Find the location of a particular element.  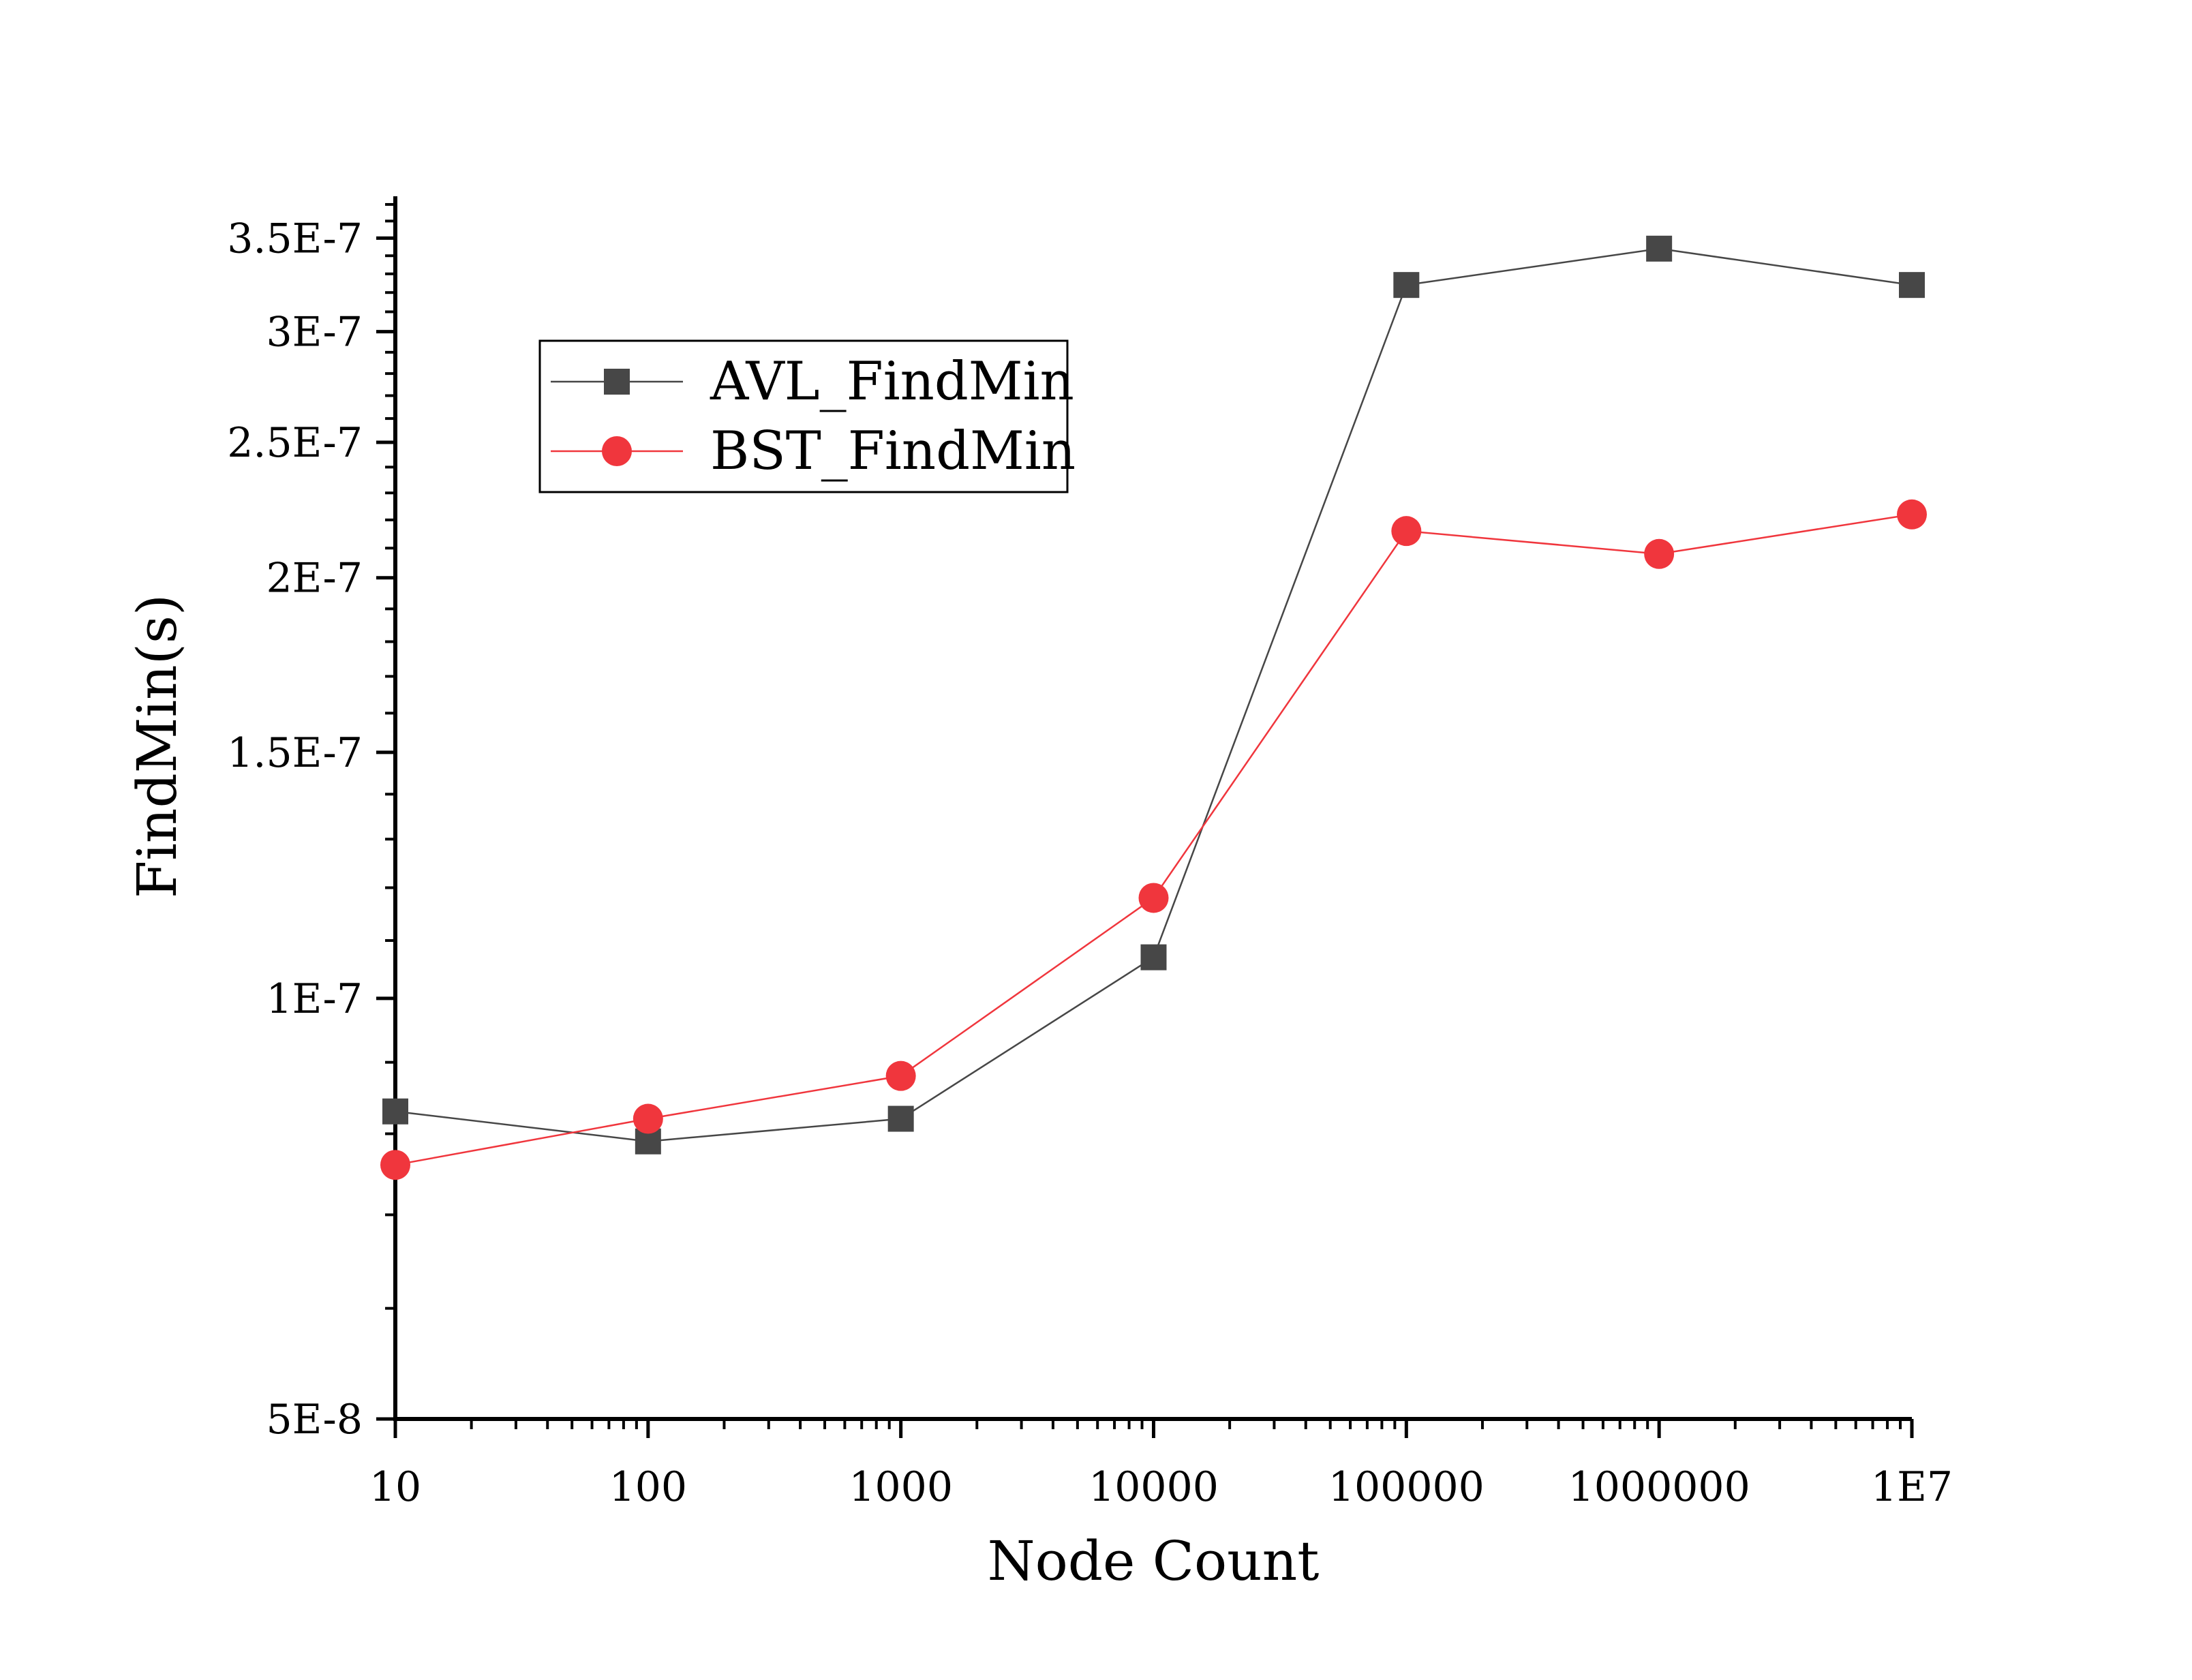

y-tick-label: 1.5E-7 is located at coordinates (295, 753).